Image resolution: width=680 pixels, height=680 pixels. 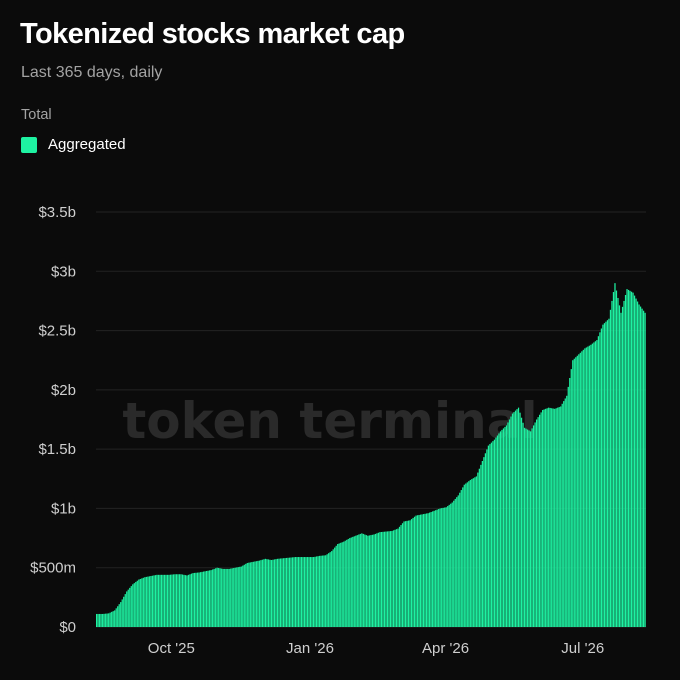 I want to click on legend-item-aggregated: Aggregated, so click(x=73, y=144).